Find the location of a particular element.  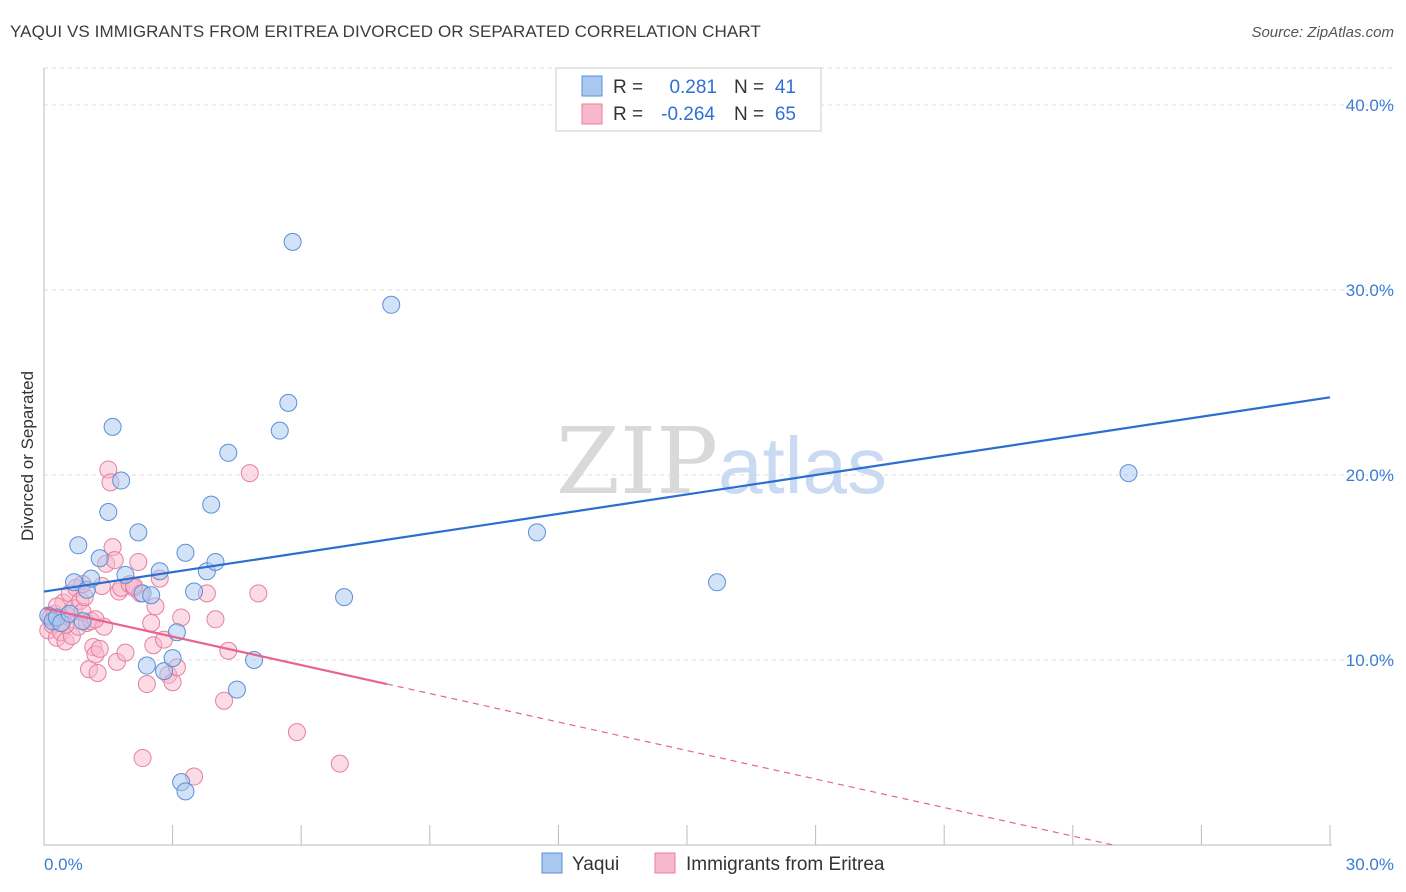

legend-r-value-eritrea: -0.264 is located at coordinates (688, 114).